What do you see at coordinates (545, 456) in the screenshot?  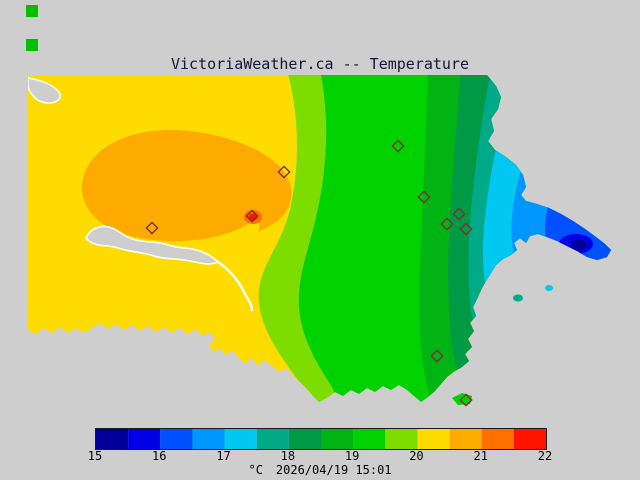 I see `scale-tick-label: 22` at bounding box center [545, 456].